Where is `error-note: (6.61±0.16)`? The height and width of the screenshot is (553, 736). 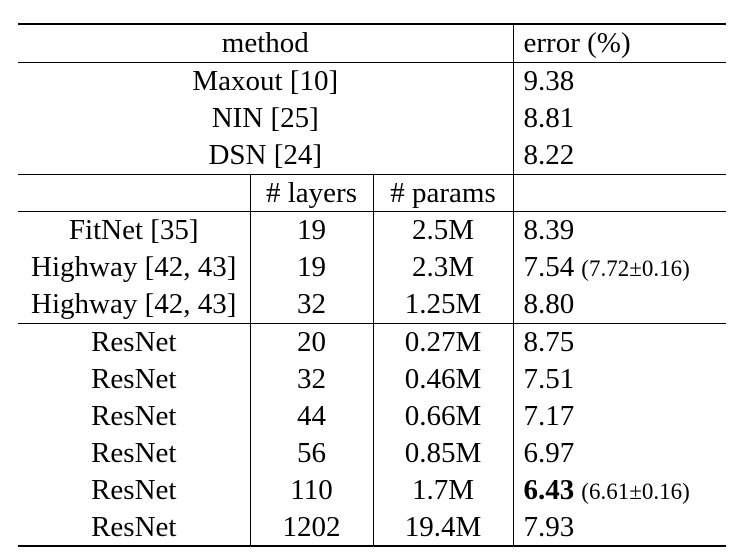
error-note: (6.61±0.16) is located at coordinates (635, 491).